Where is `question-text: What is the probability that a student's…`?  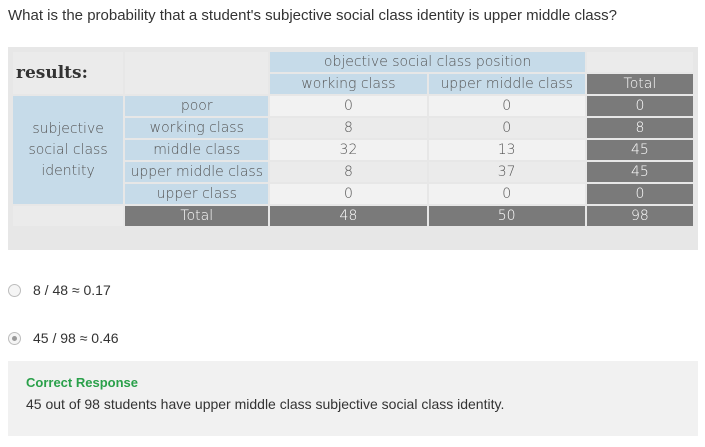 question-text: What is the probability that a student's… is located at coordinates (312, 15).